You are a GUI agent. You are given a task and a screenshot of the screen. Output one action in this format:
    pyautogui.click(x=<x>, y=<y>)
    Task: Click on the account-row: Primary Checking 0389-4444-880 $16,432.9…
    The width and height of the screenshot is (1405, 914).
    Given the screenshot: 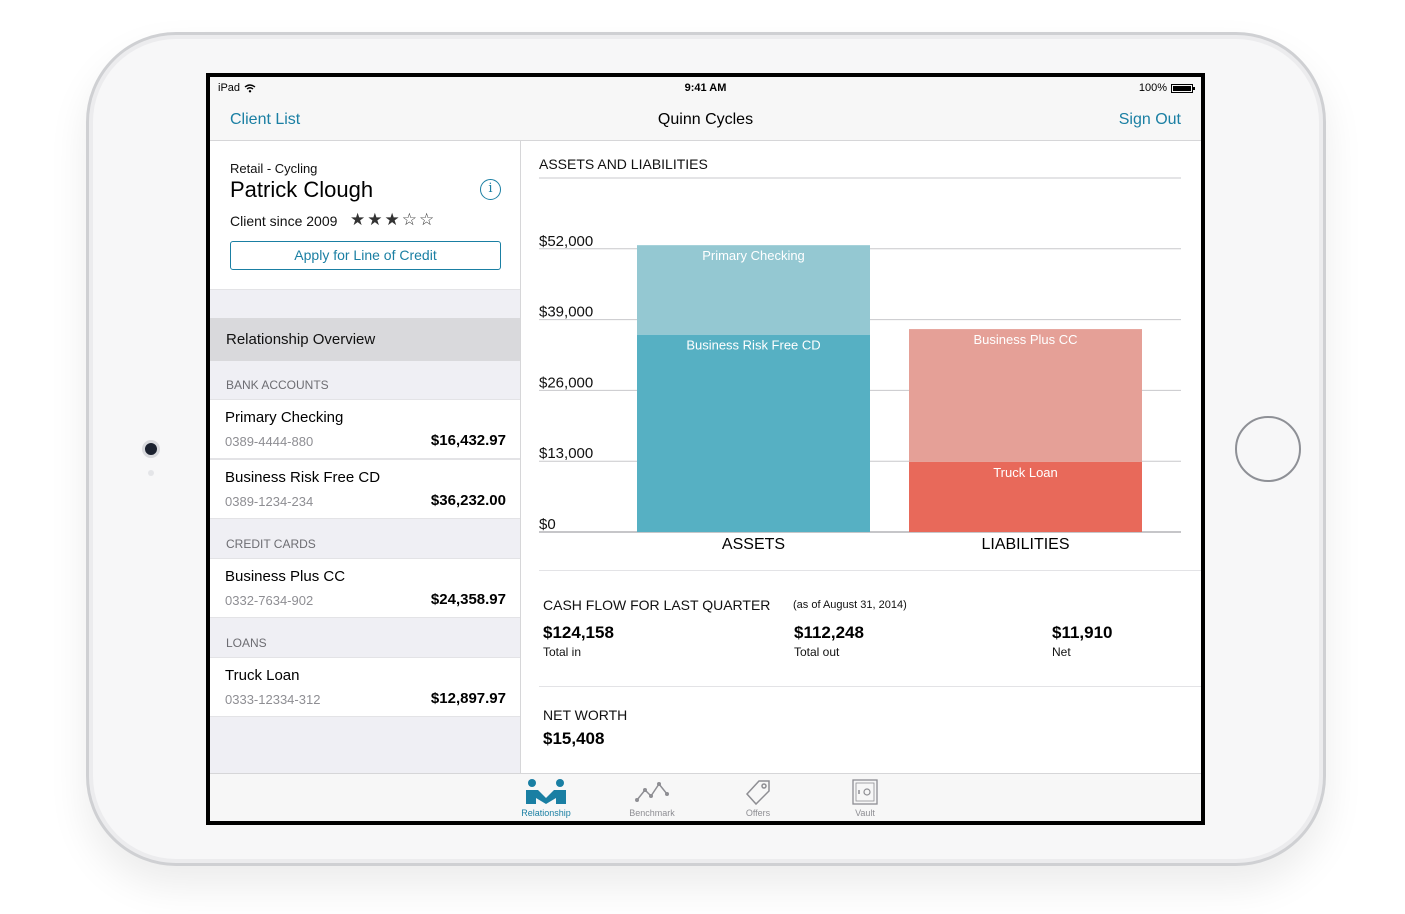 What is the action you would take?
    pyautogui.click(x=365, y=429)
    